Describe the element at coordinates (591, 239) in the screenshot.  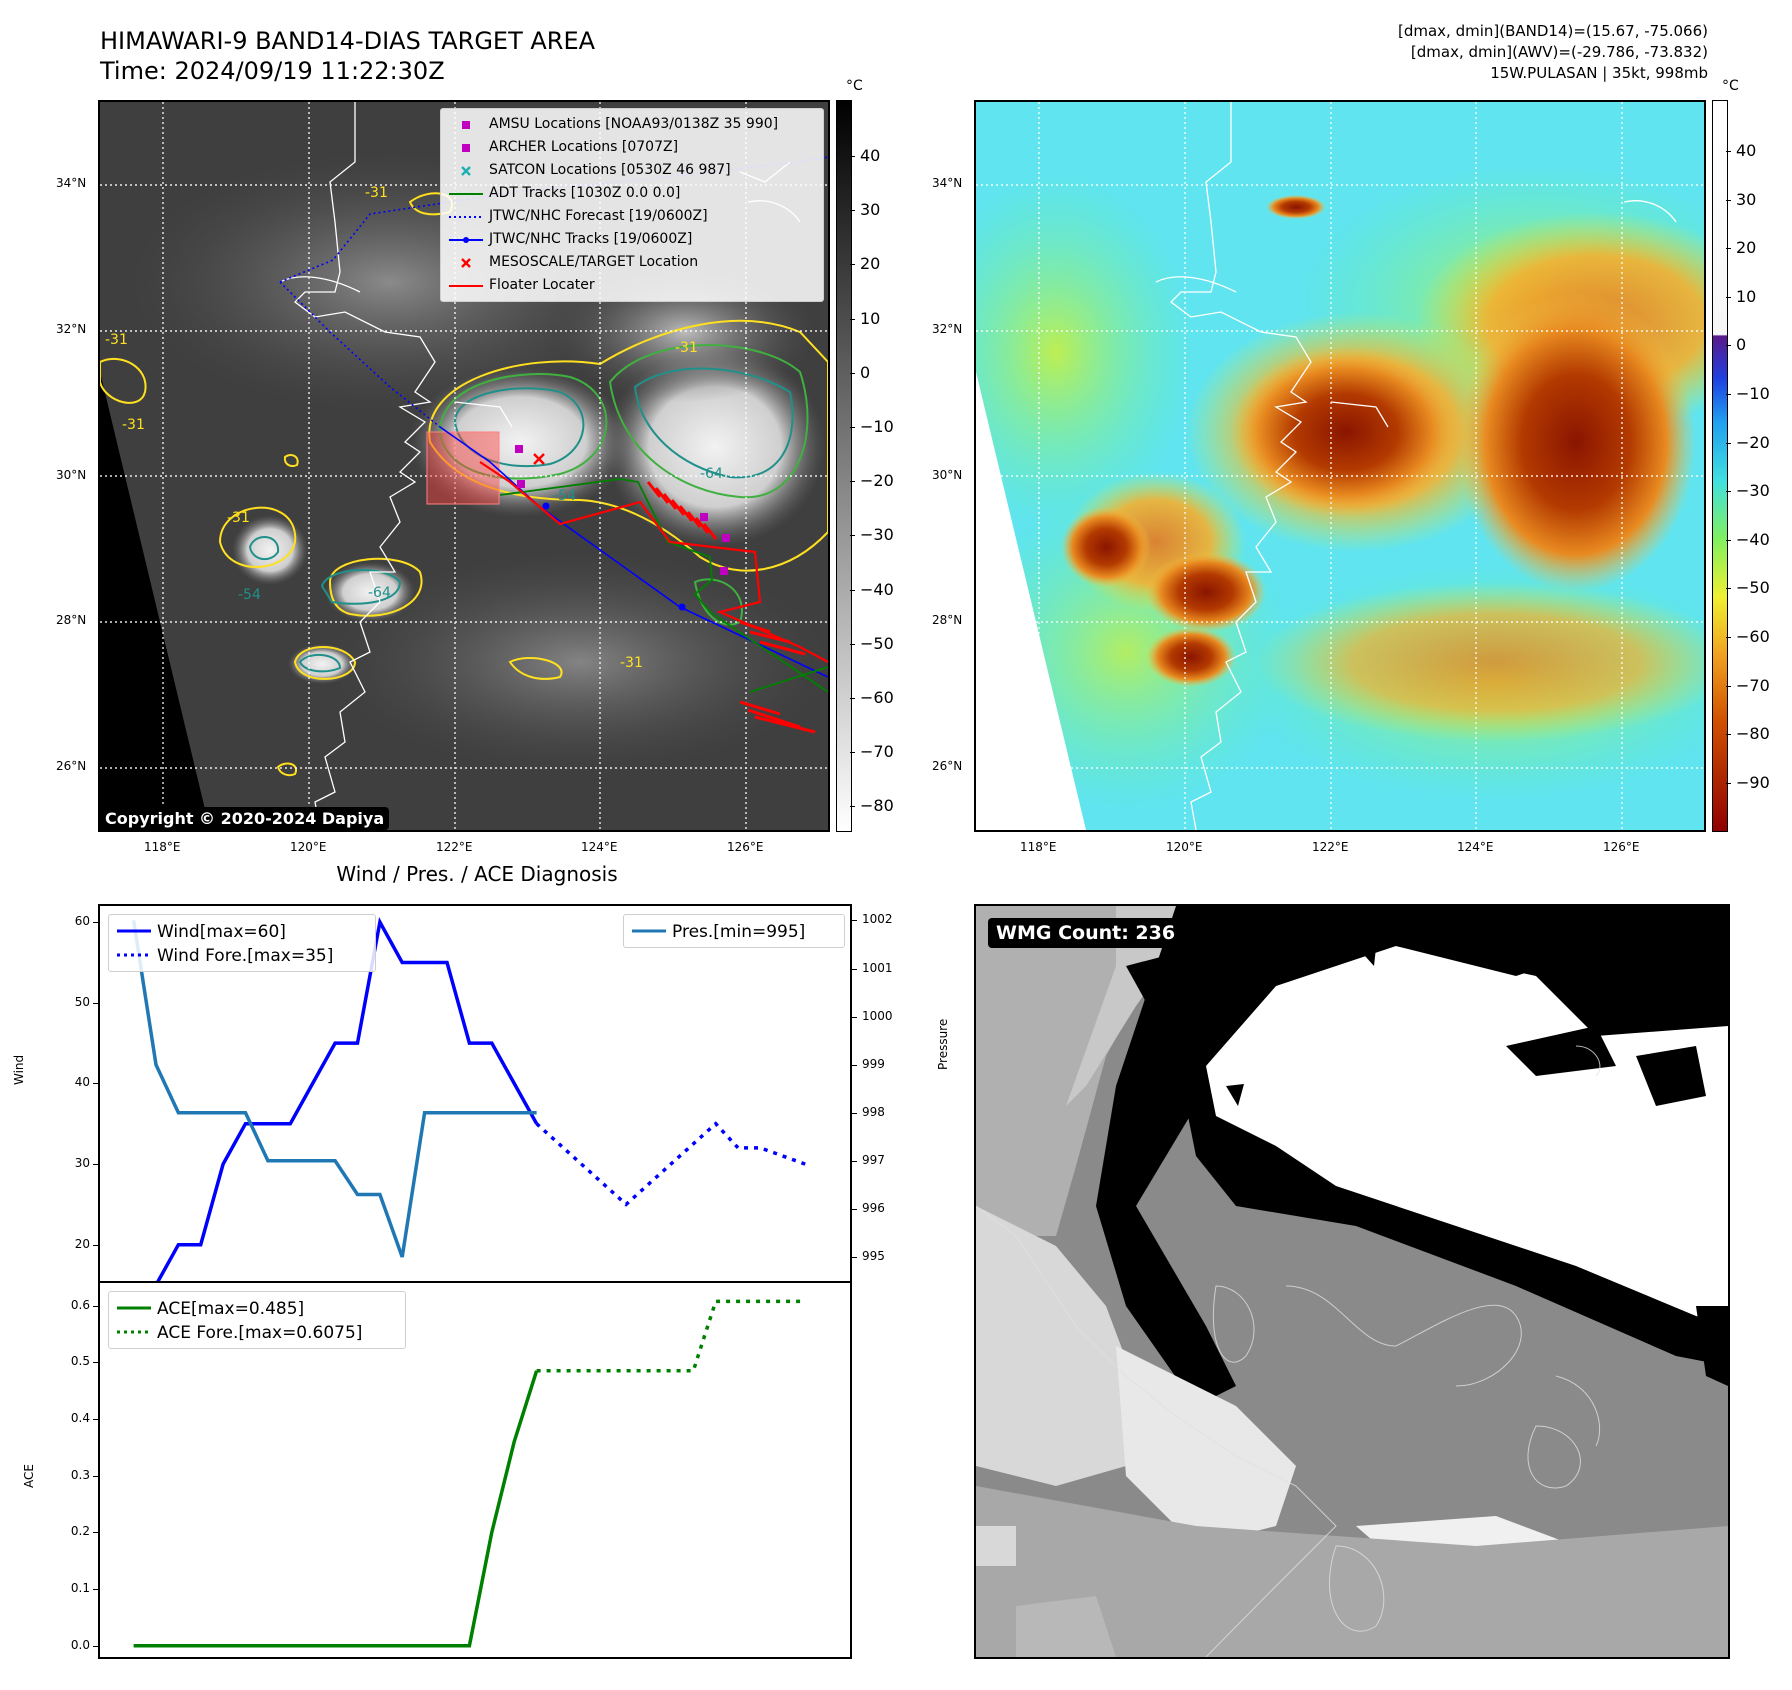
I see `legend-label: JTWC/NHC Tracks [19/0600Z]` at that location.